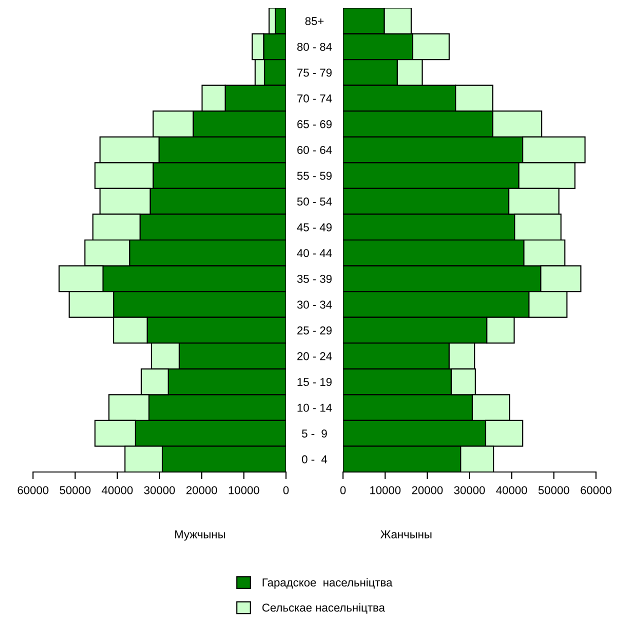 This screenshot has height=625, width=633. What do you see at coordinates (314, 202) in the screenshot?
I see `y-tick-label: 50 - 54` at bounding box center [314, 202].